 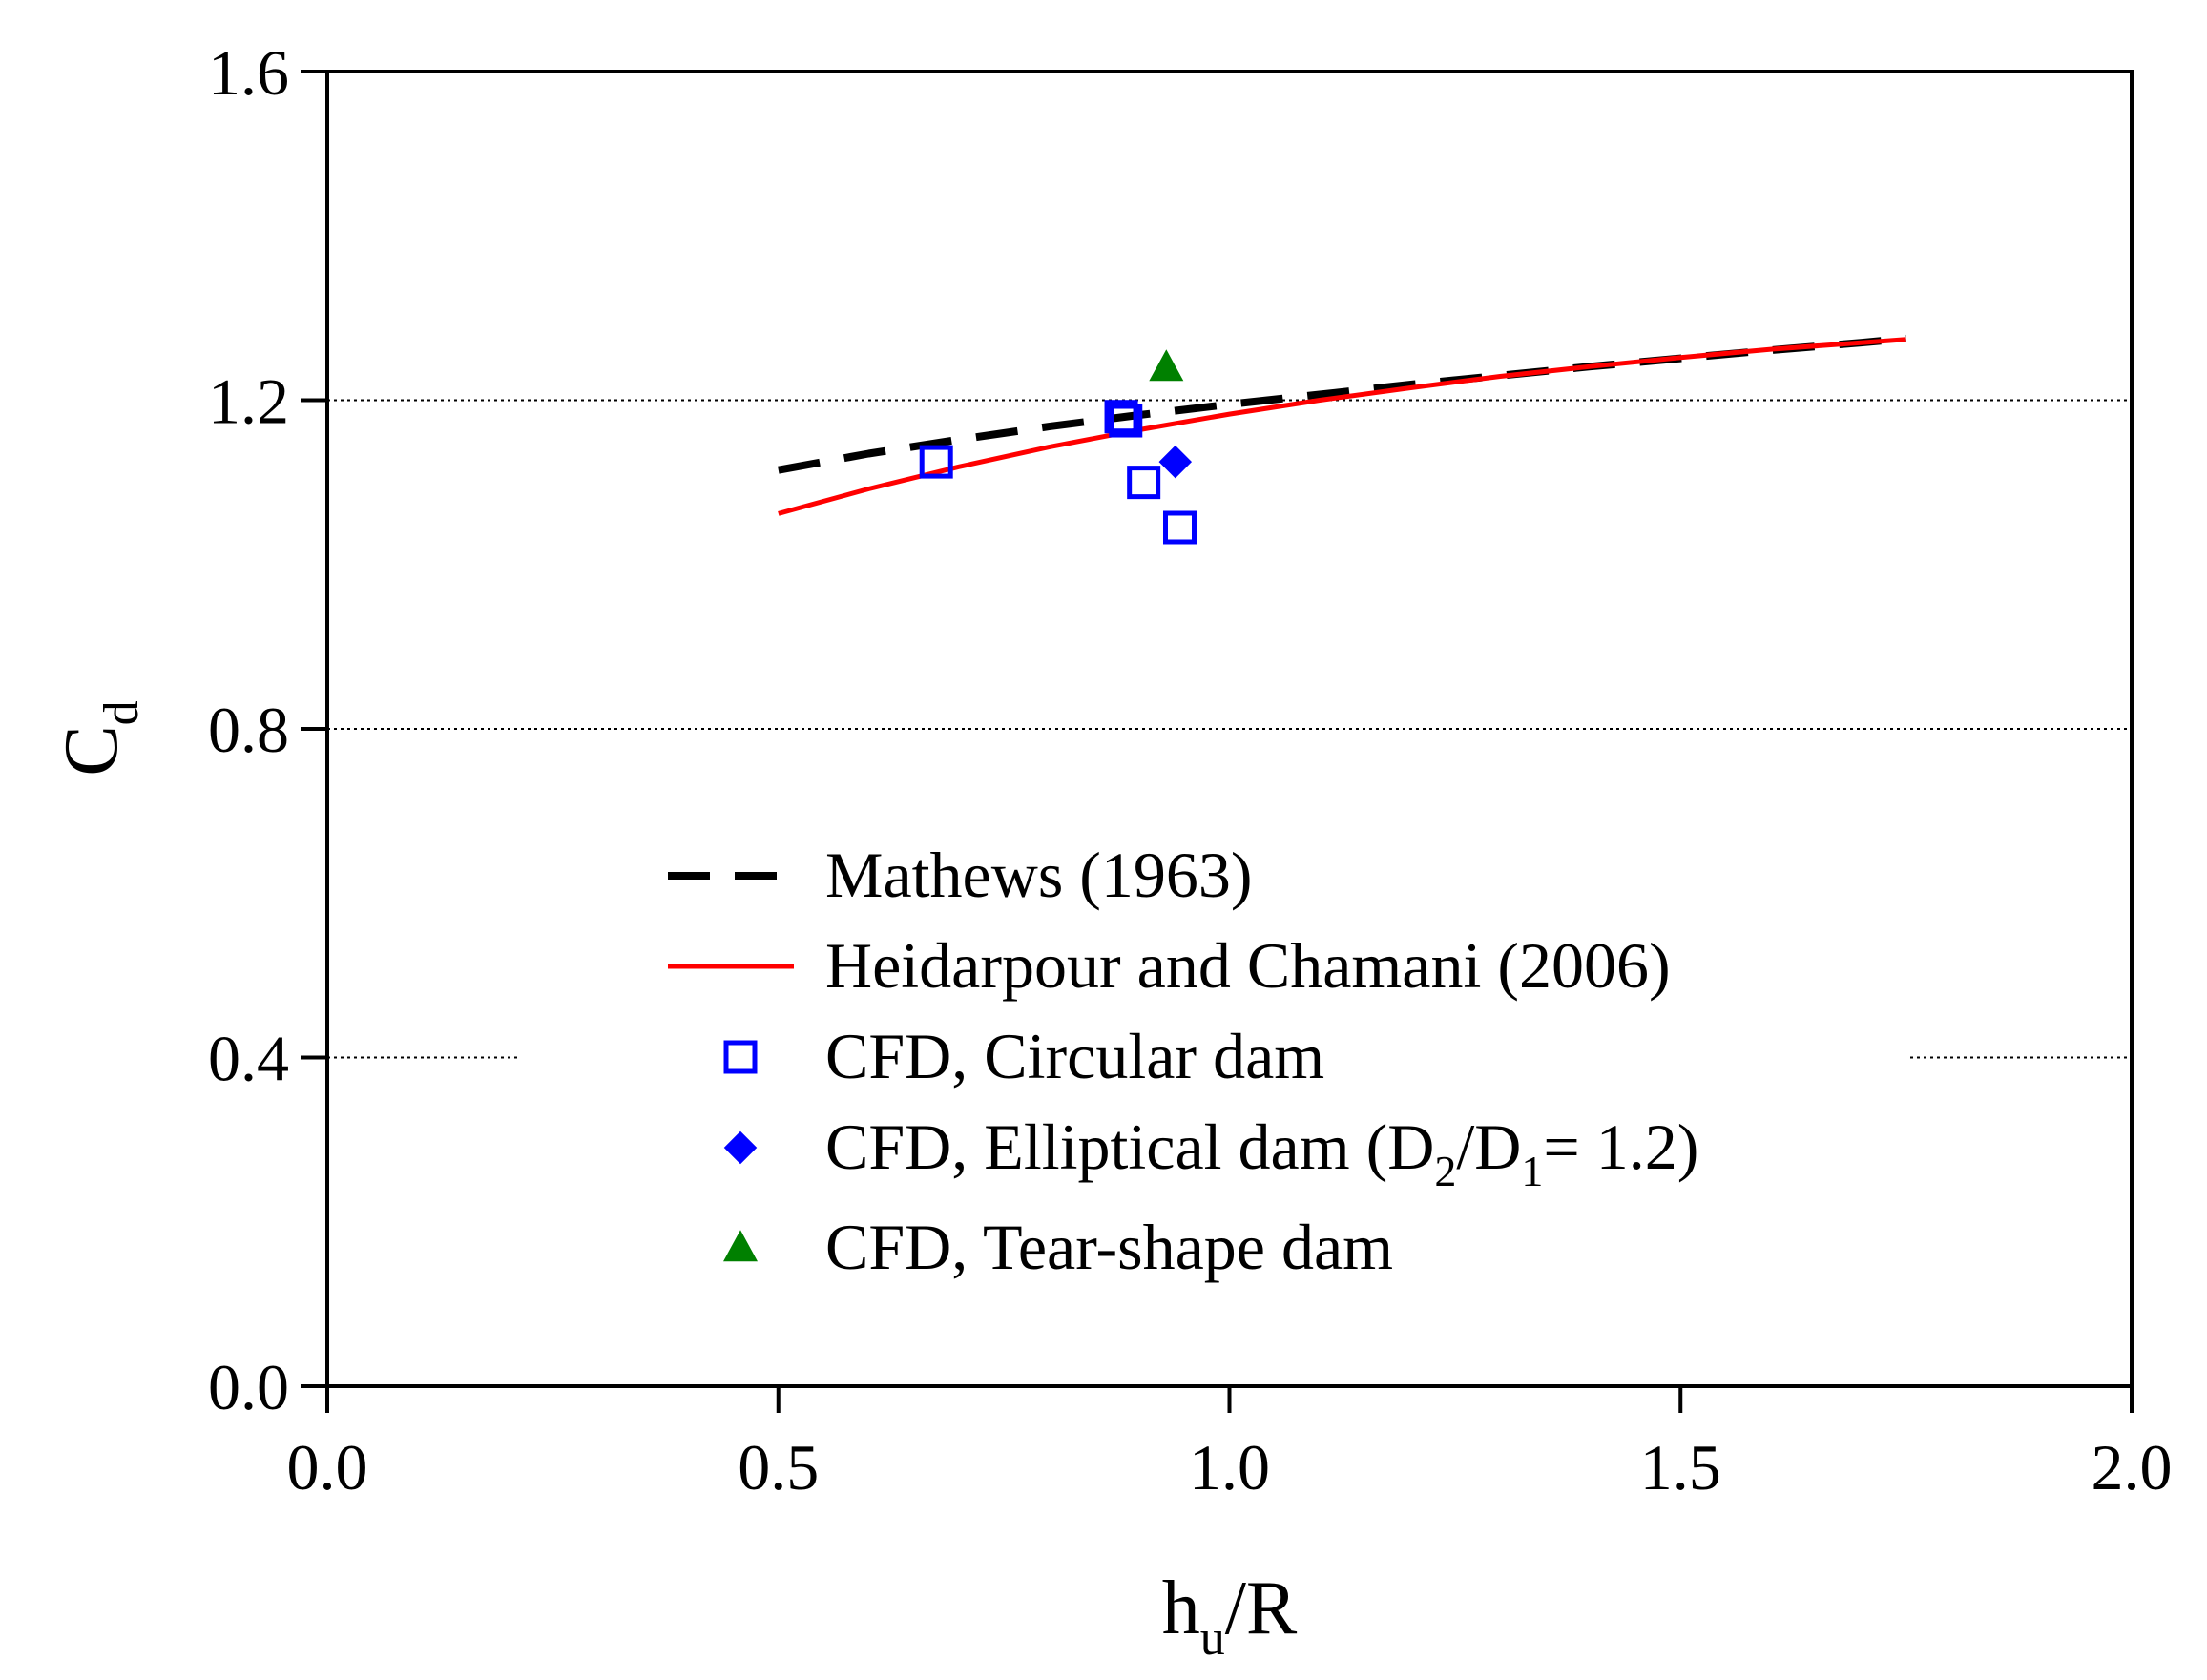 I want to click on legend-item-3: CFD, Elliptical dam (D2/D1= 1.2), so click(x=1211, y=1152).